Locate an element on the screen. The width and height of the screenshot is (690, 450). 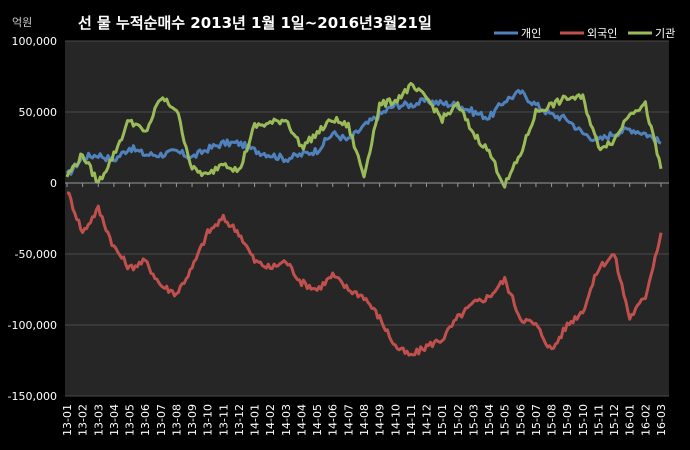
x-tick-label: 14-06 is located at coordinates (333, 420).